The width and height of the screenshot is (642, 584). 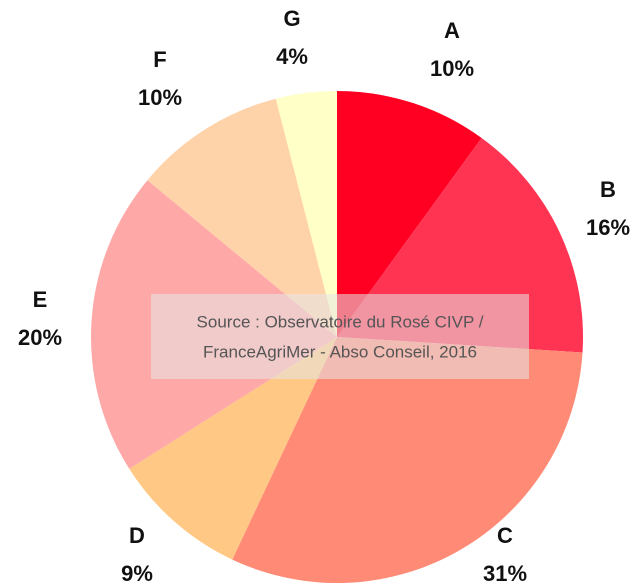 What do you see at coordinates (608, 189) in the screenshot?
I see `slice-category: B` at bounding box center [608, 189].